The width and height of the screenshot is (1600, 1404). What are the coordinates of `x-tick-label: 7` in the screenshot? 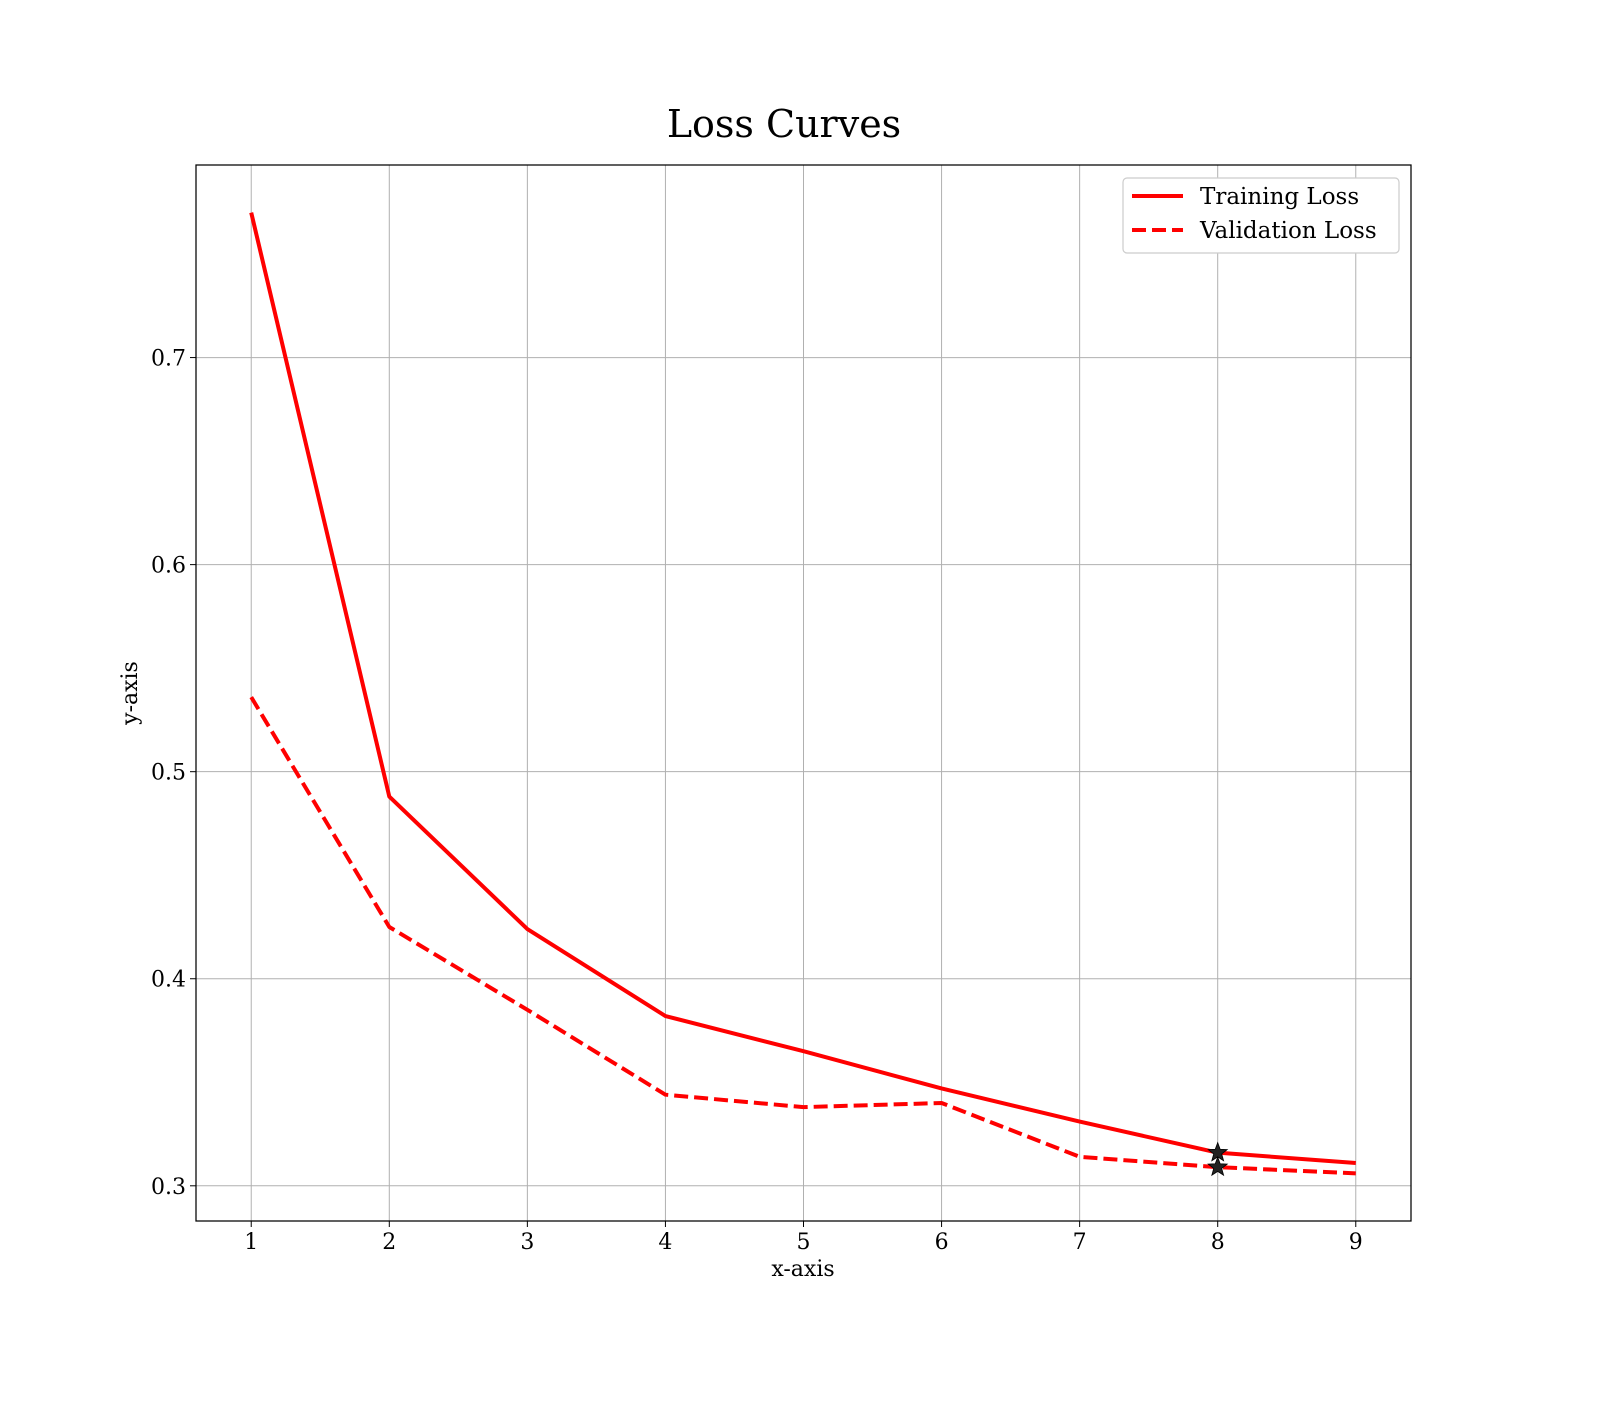 It's located at (1080, 1242).